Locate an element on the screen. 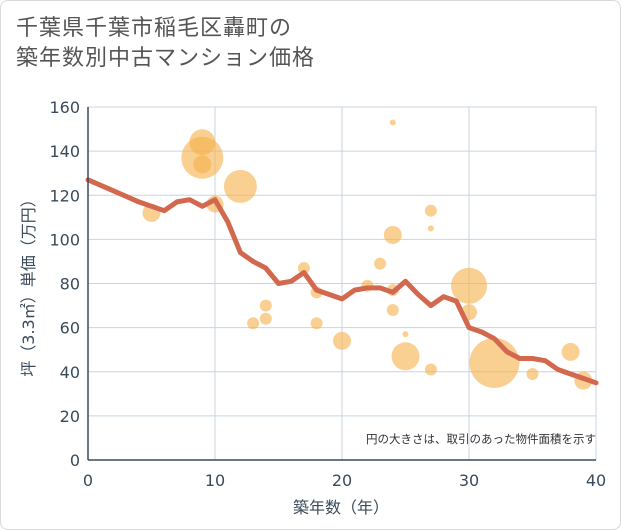 The image size is (621, 530). x-tick-label: 30 is located at coordinates (469, 480).